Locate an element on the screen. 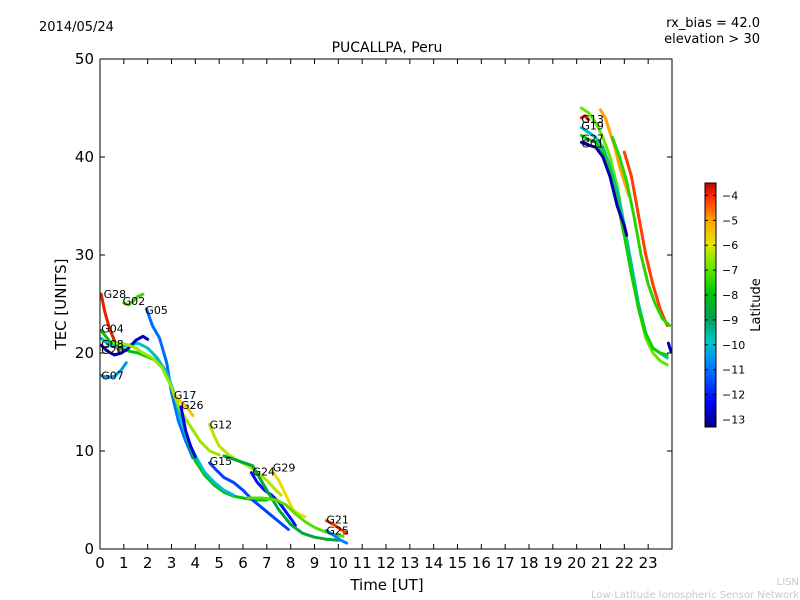 The image size is (800, 600). x-tick-label: 22 is located at coordinates (624, 563).